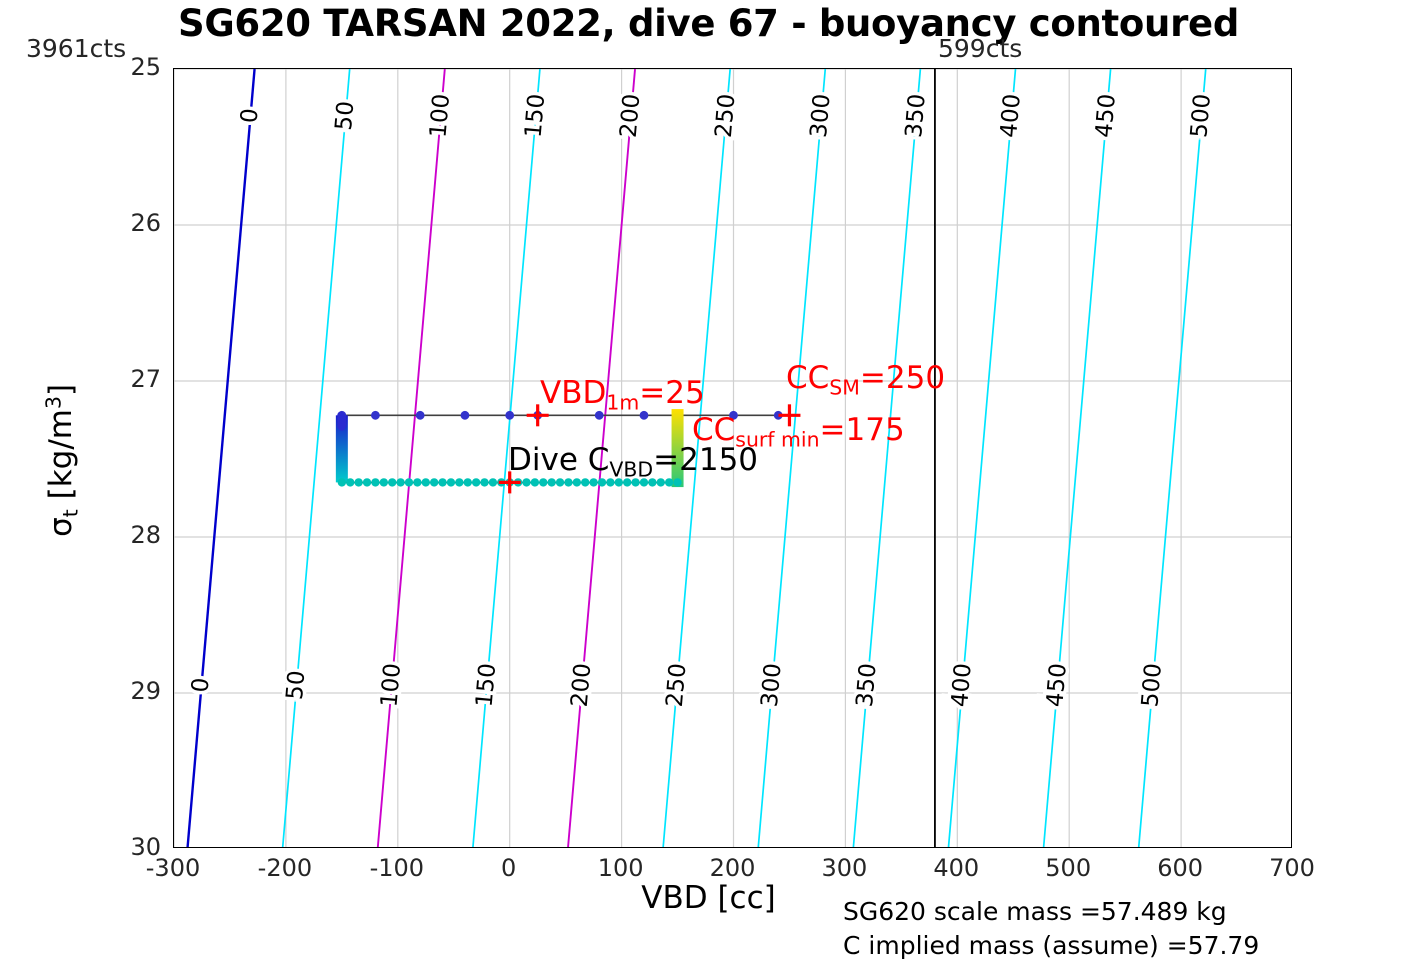 The width and height of the screenshot is (1417, 963). Describe the element at coordinates (345, 115) in the screenshot. I see `svg-text: 50` at that location.